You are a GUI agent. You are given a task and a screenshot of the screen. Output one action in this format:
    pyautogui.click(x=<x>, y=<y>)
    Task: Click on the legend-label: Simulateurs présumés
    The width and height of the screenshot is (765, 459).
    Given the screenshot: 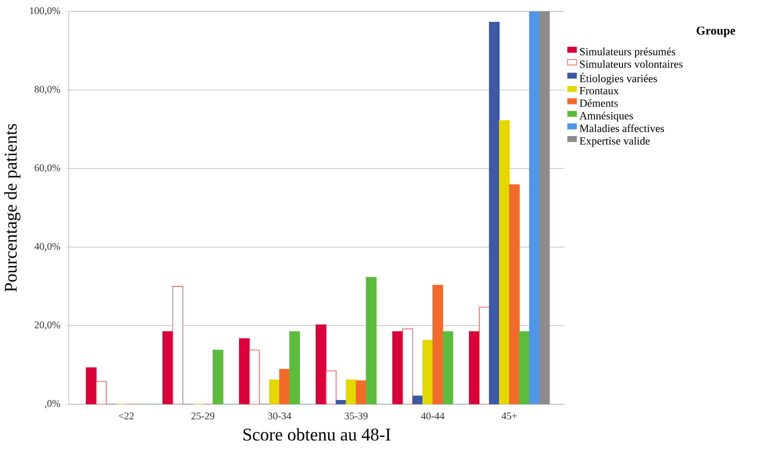 What is the action you would take?
    pyautogui.click(x=628, y=53)
    